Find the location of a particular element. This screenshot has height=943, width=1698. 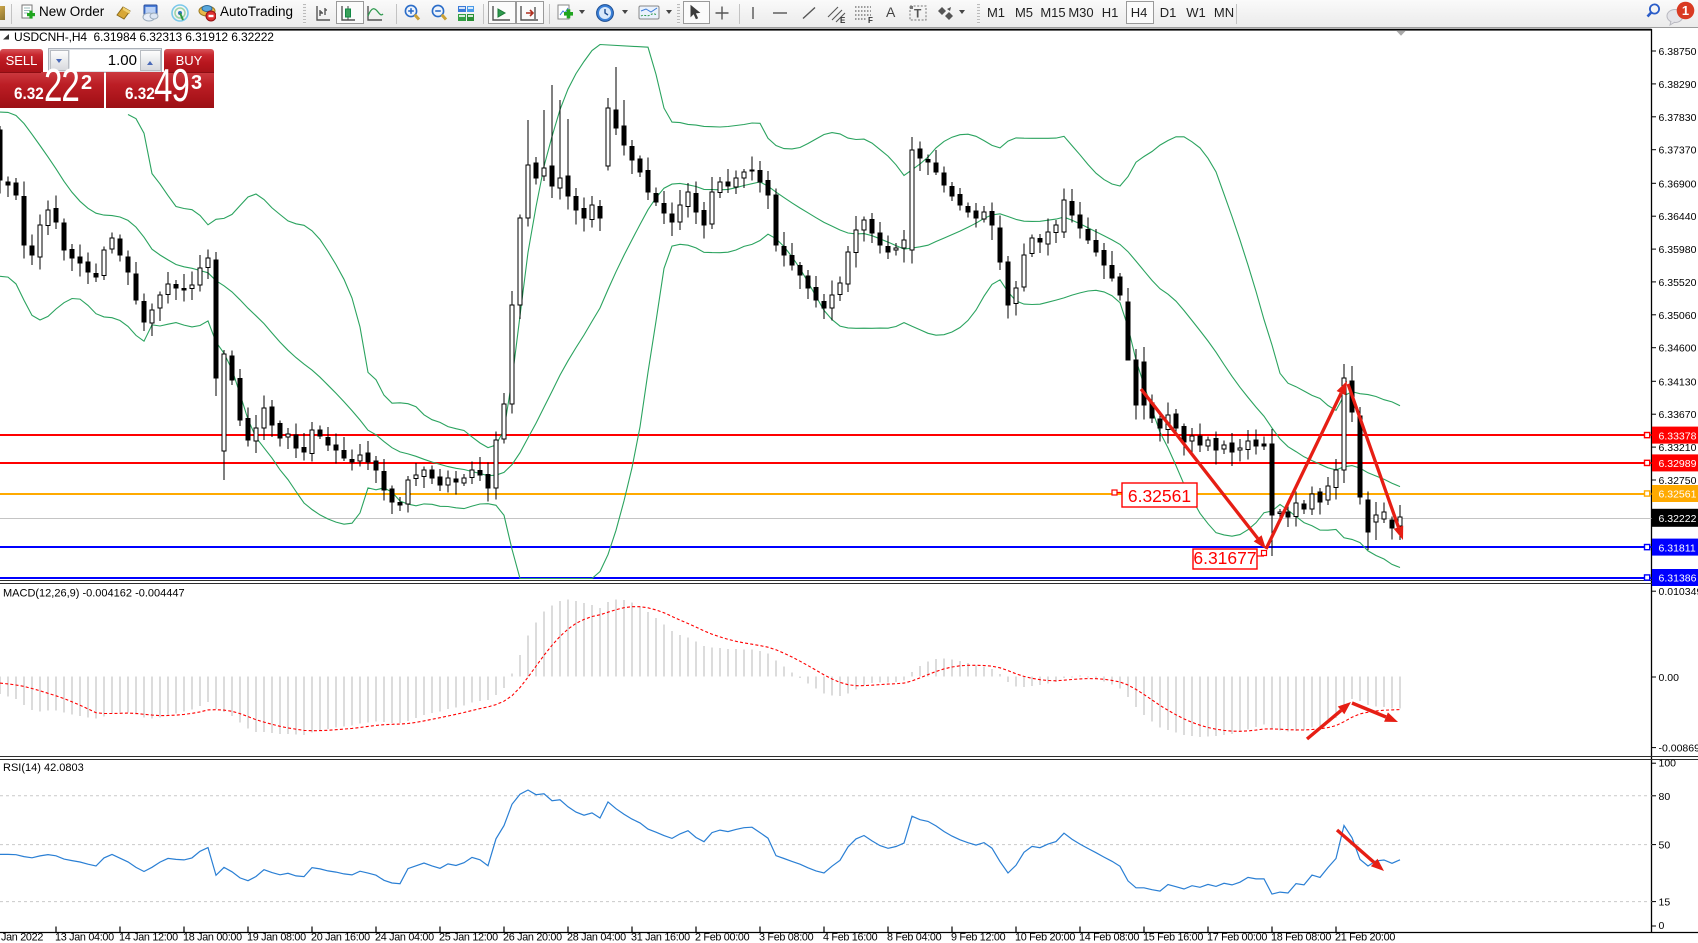

svg-text: 14 Jan 12:00 is located at coordinates (148, 937).